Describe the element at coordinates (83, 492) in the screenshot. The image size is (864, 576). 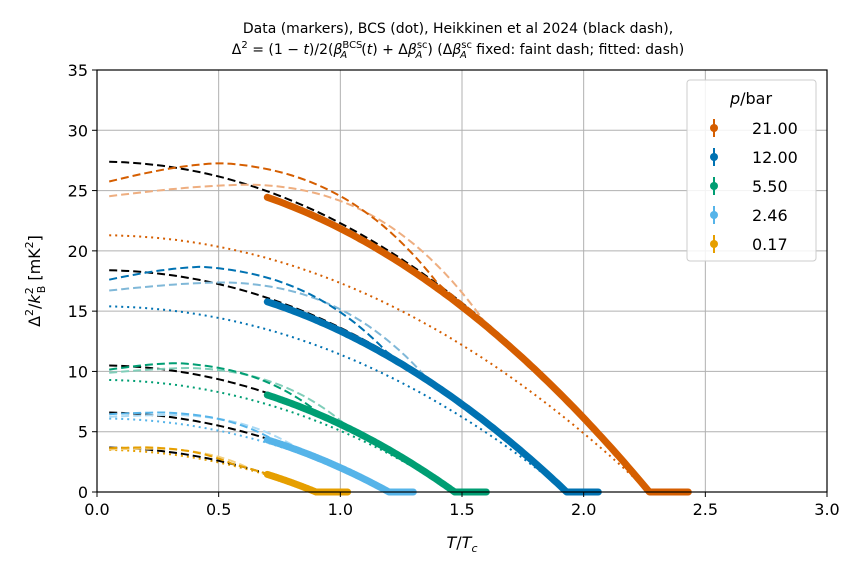
I see `y-tick-label: 0` at that location.